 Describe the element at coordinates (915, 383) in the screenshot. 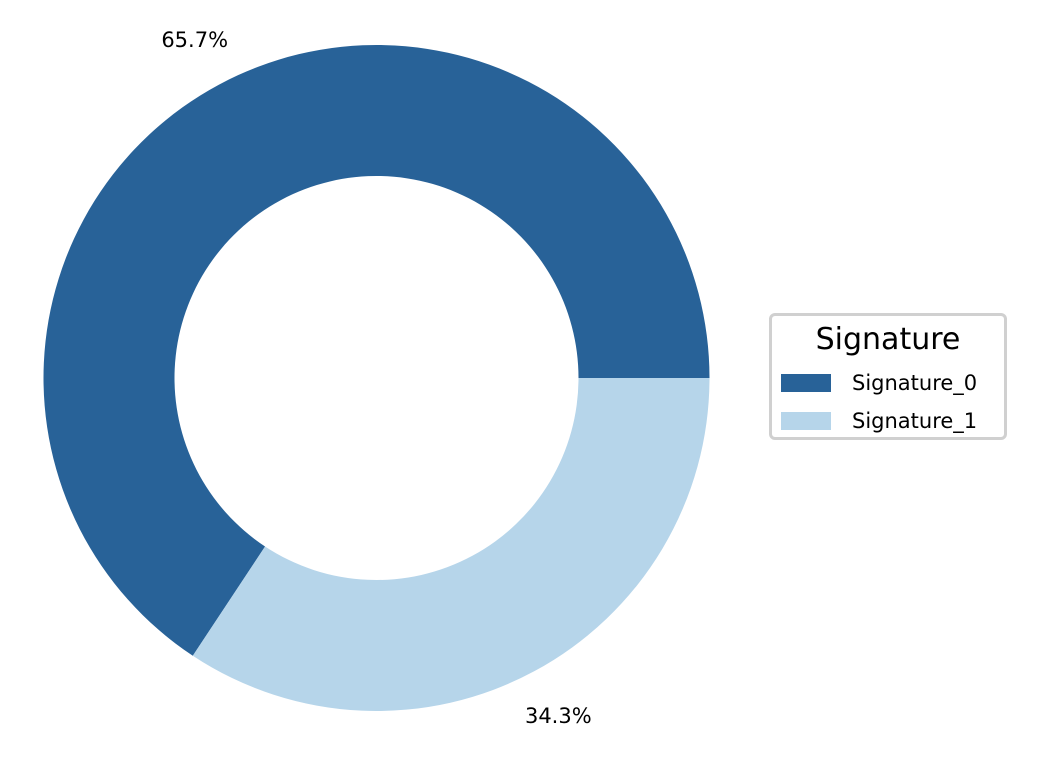

I see `legend-label-signature-0: Signature_0` at that location.